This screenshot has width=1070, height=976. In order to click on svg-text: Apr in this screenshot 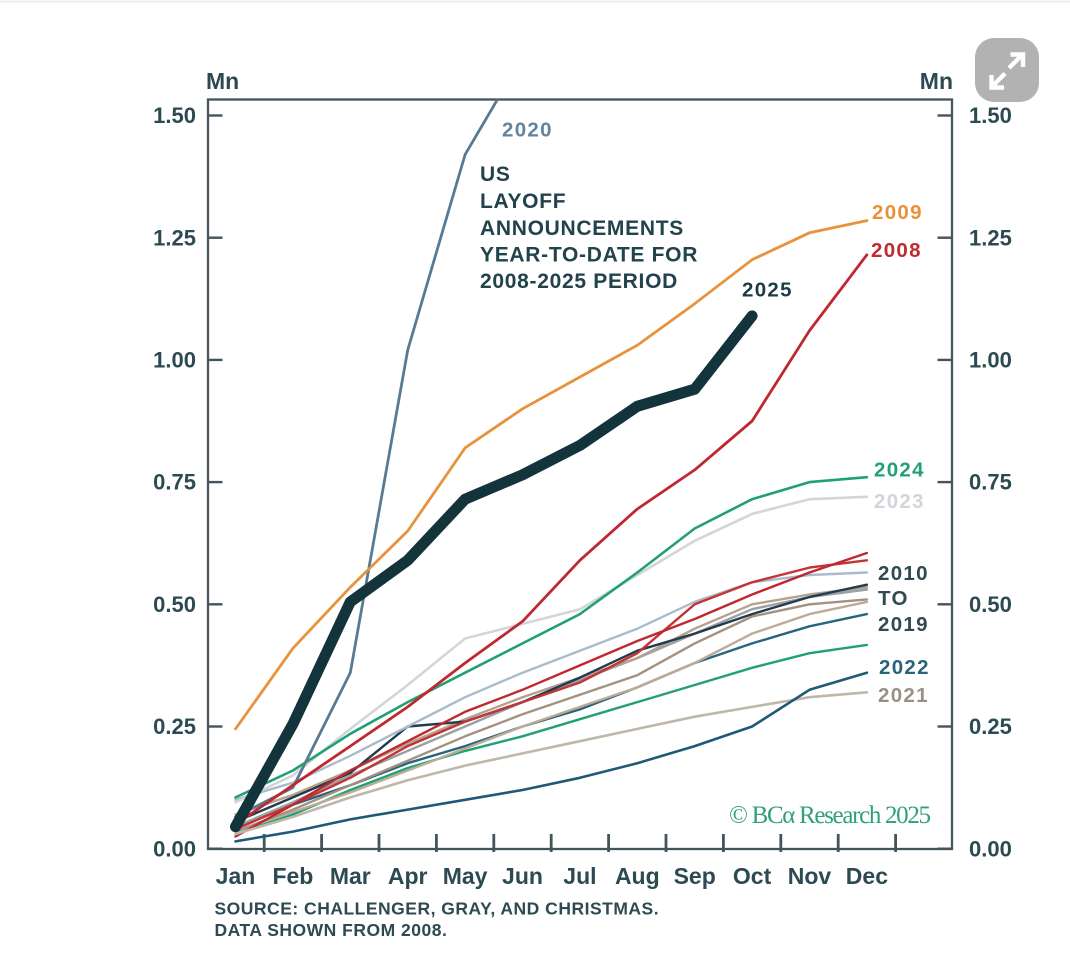, I will do `click(408, 876)`.